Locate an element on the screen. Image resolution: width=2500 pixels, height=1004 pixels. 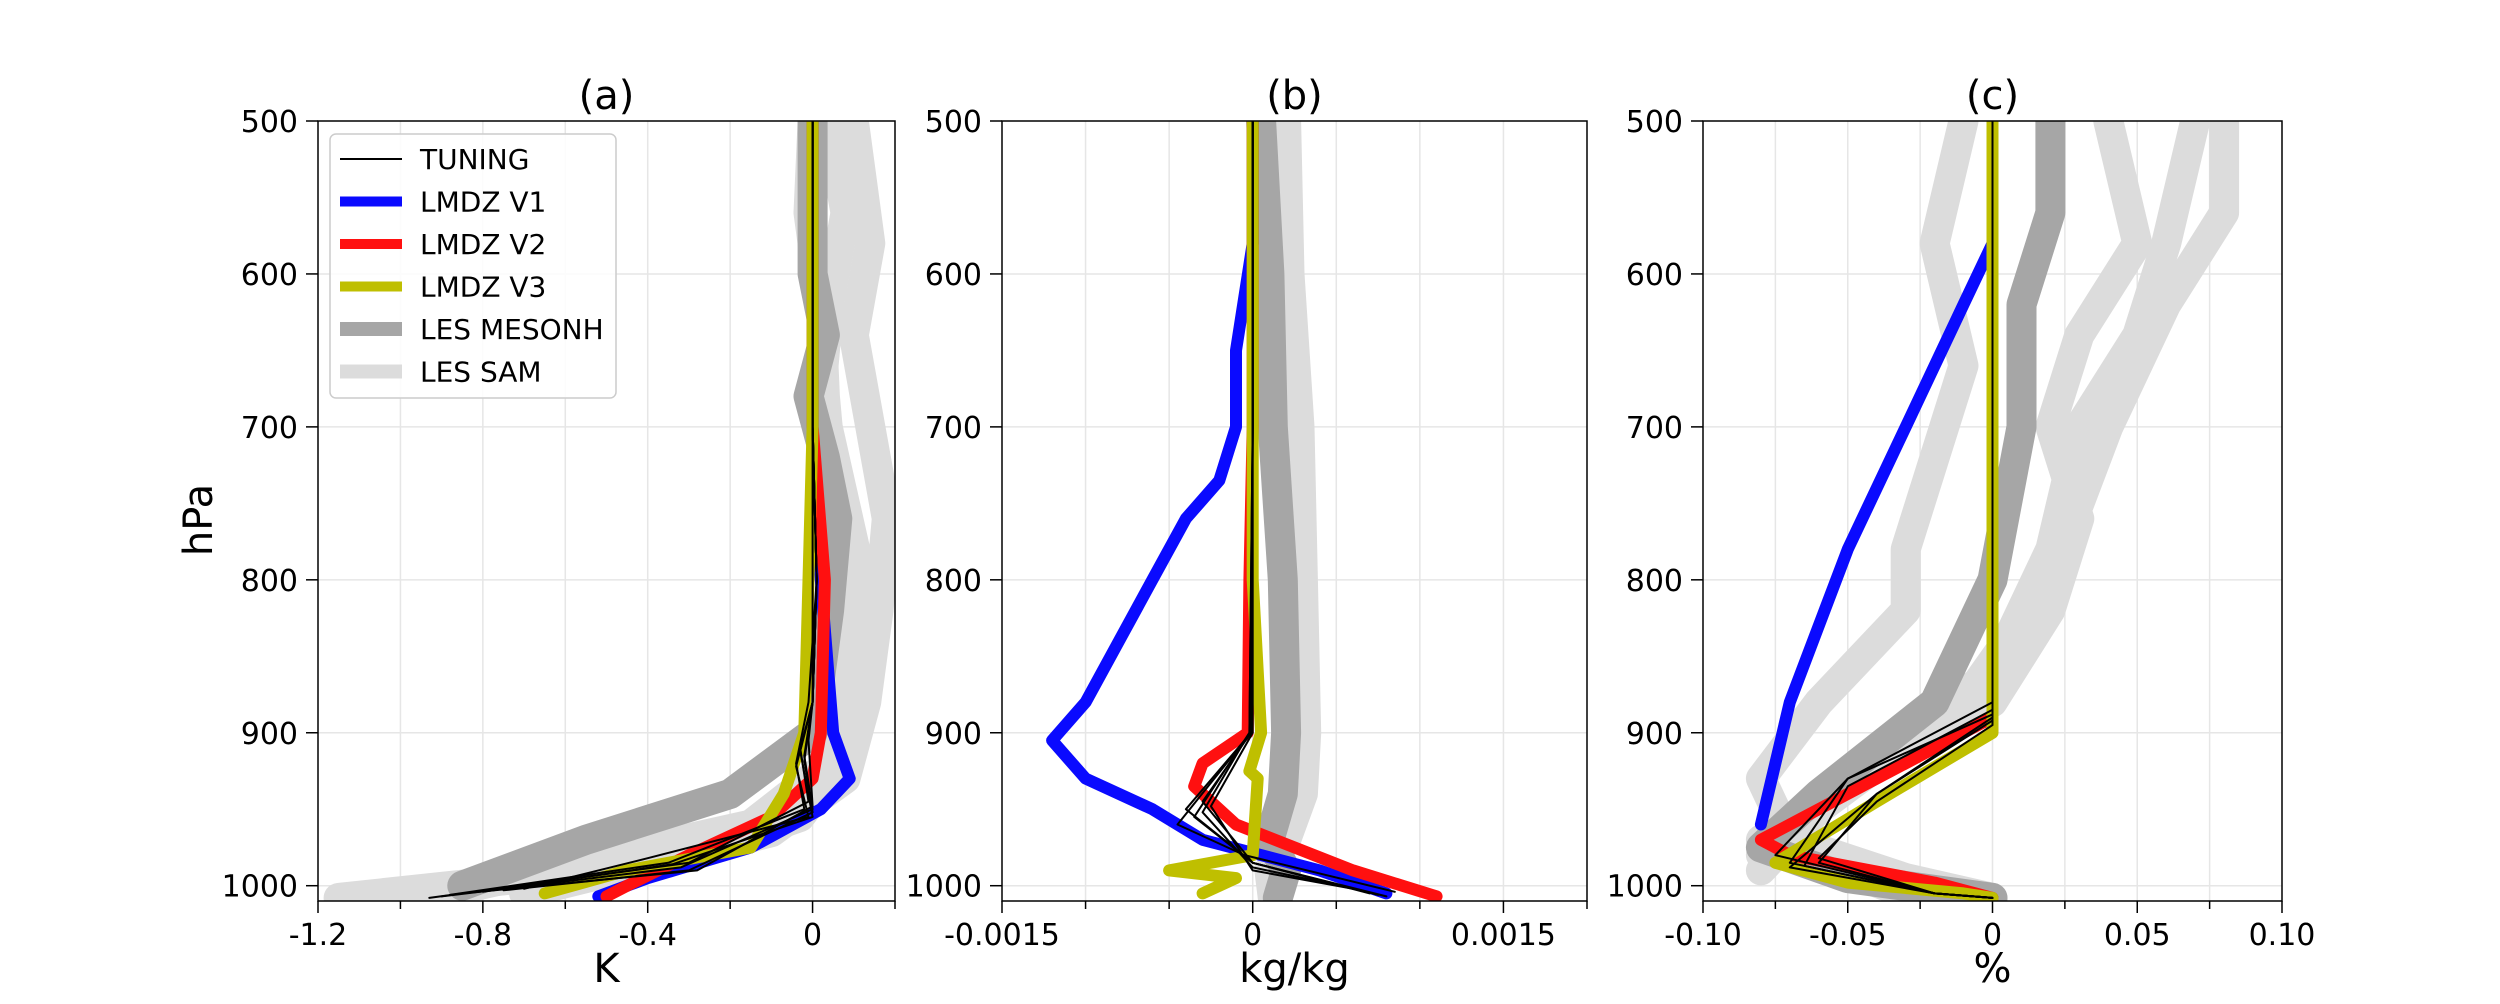
panel-c-x-ticks: -0.10 -0.05 0 0.05 0.10 is located at coordinates (1989, 927).